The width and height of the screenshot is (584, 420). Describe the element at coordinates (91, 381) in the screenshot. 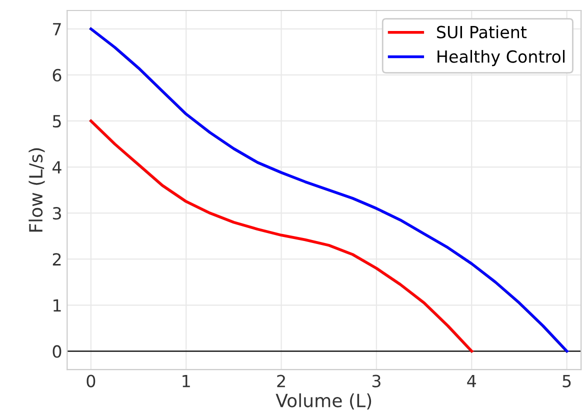

I see `x-tick-label: 0` at that location.